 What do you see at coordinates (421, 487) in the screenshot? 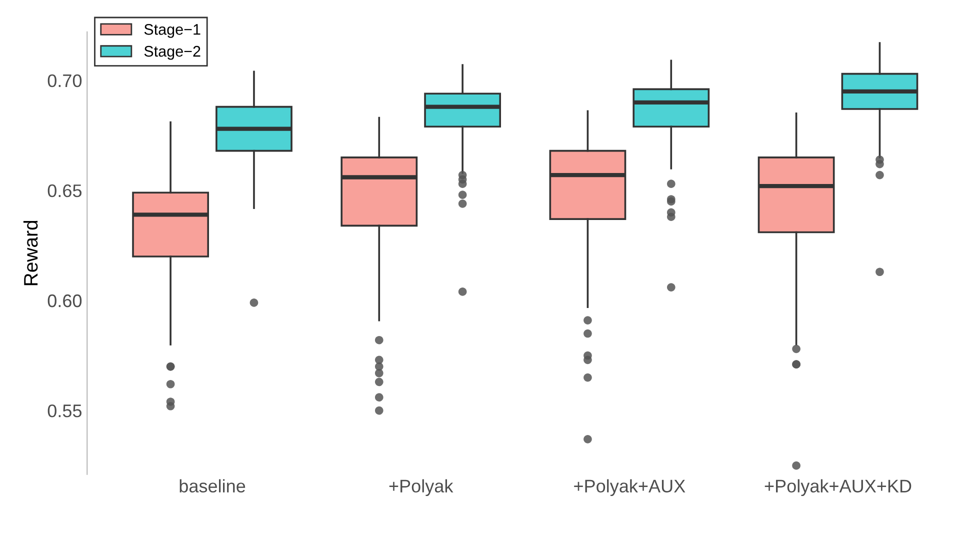
I see `x-tick-label: +Polyak` at bounding box center [421, 487].